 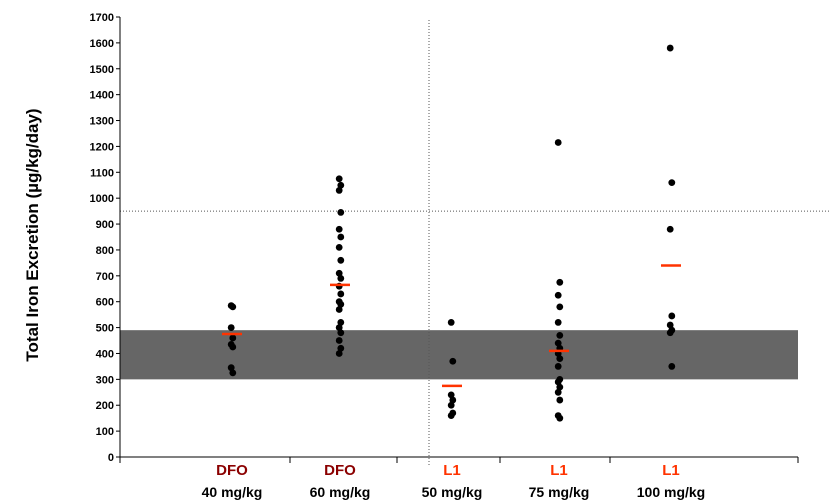 What do you see at coordinates (102, 44) in the screenshot?
I see `y-tick-label: 1600` at bounding box center [102, 44].